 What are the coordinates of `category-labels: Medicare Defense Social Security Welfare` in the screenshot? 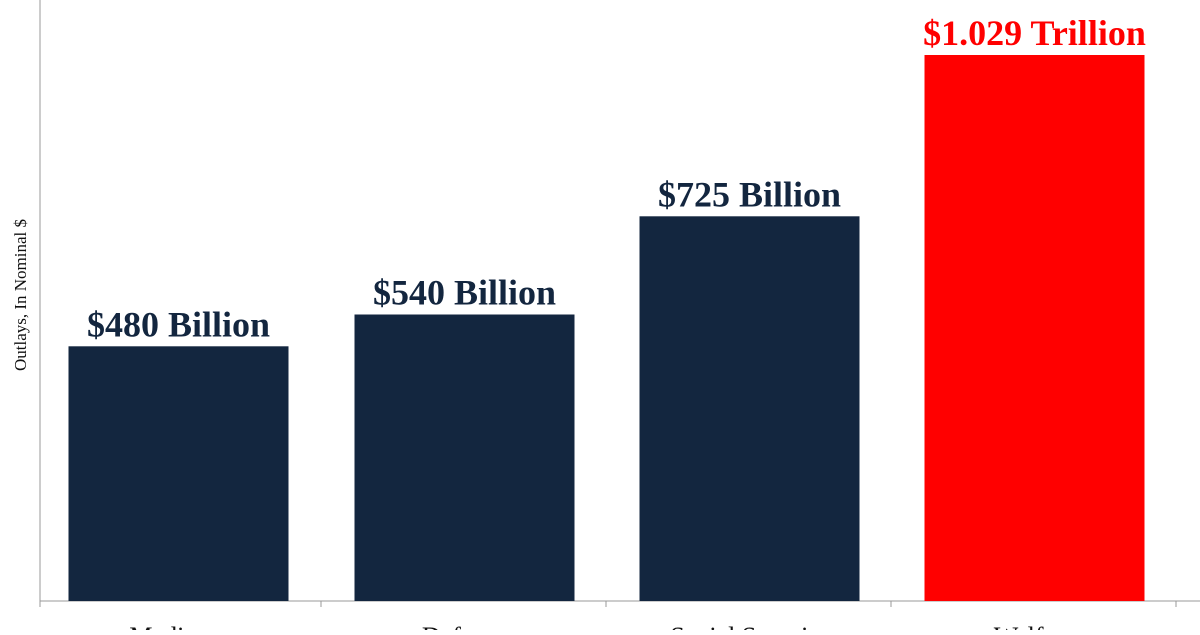 It's located at (602, 628).